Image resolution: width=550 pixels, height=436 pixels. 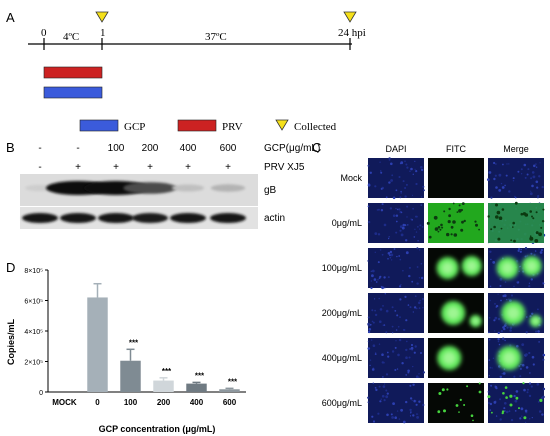 What do you see at coordinates (228, 148) in the screenshot?
I see `gcp-dose-label: 600` at bounding box center [228, 148].